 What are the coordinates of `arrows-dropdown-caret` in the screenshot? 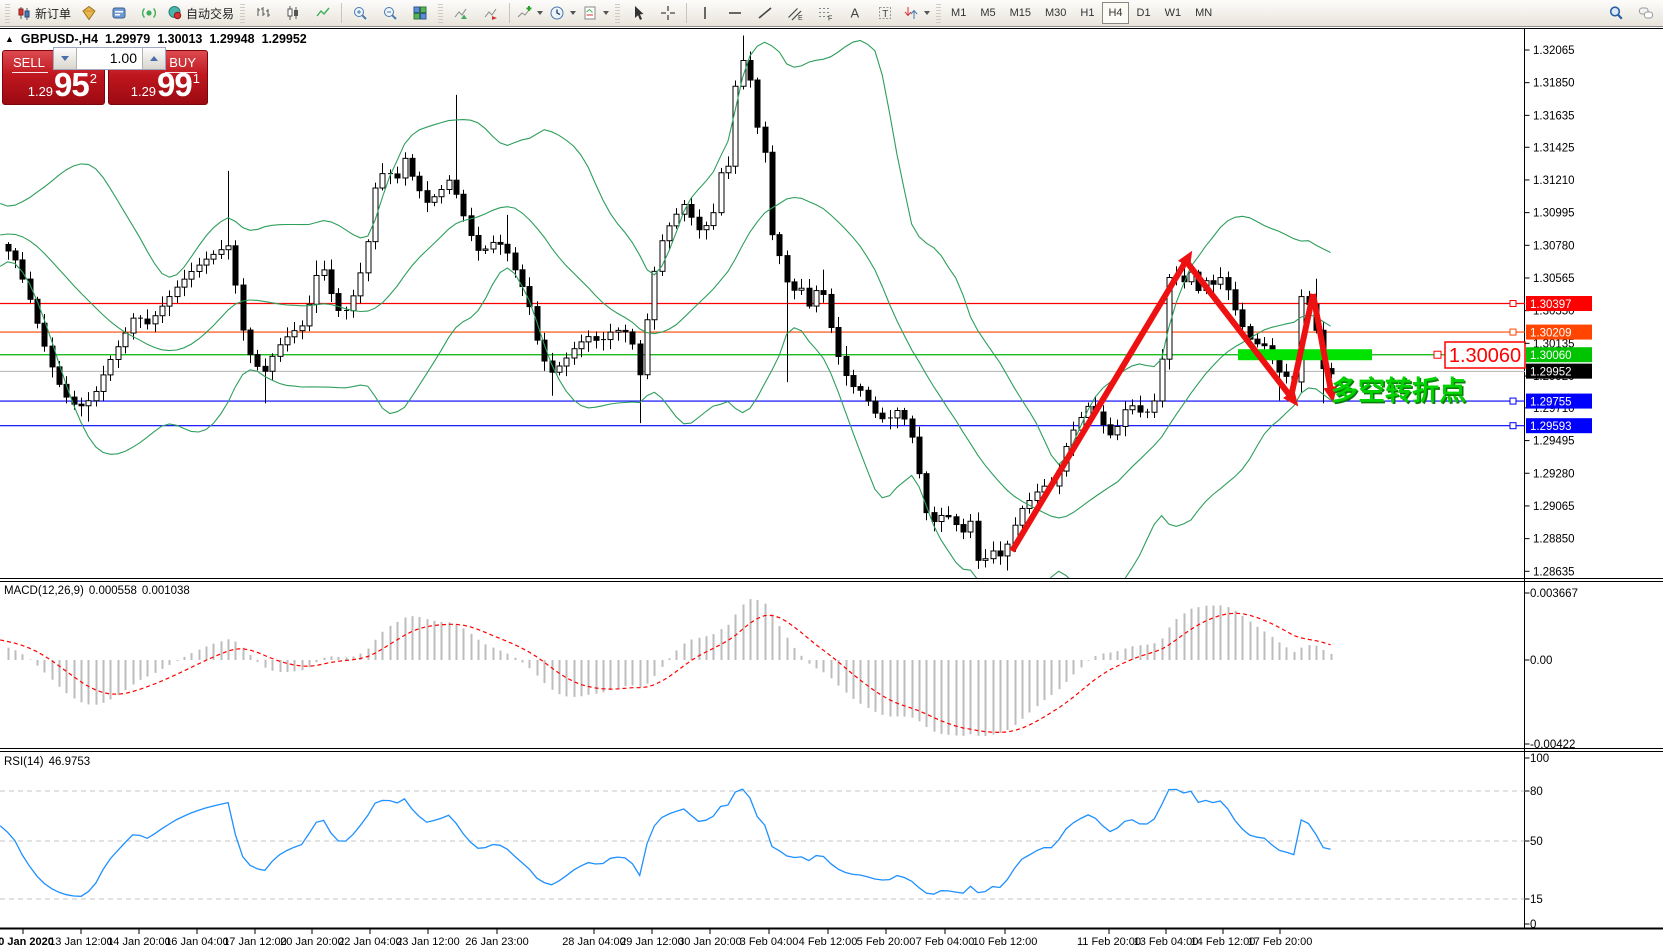 It's located at (927, 13).